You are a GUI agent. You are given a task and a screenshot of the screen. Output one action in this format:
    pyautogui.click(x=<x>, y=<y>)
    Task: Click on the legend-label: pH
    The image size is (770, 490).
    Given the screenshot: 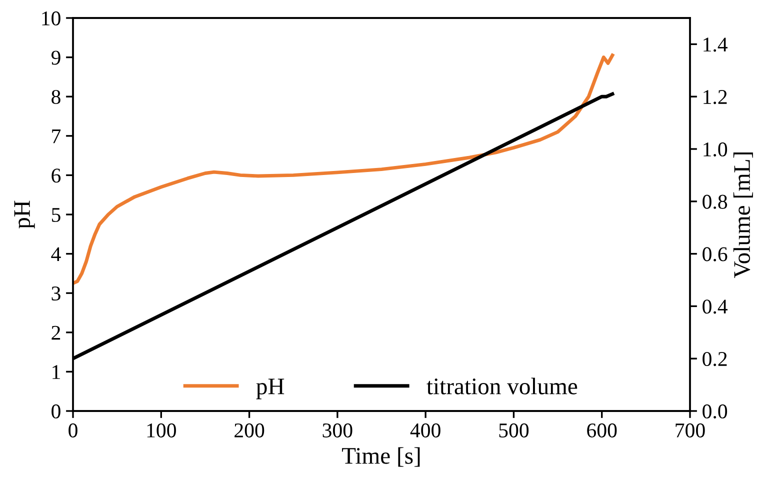 What is the action you would take?
    pyautogui.click(x=270, y=389)
    